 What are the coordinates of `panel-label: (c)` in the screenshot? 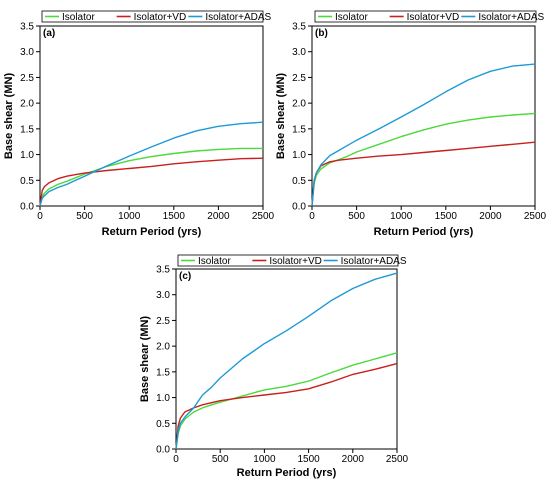 It's located at (185, 276).